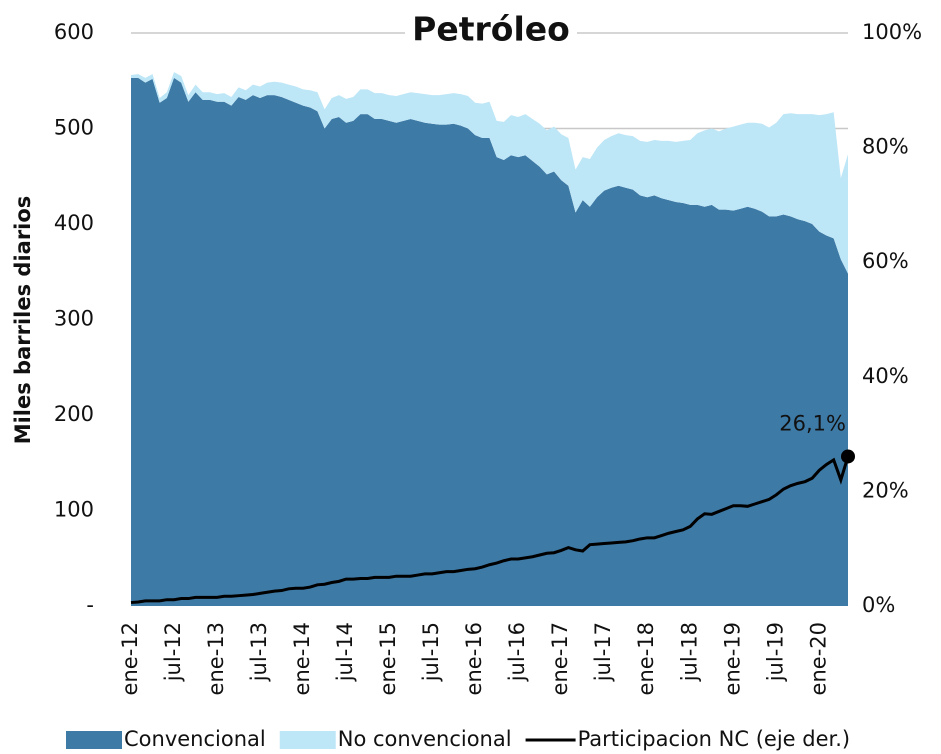 The height and width of the screenshot is (754, 941). What do you see at coordinates (885, 261) in the screenshot?
I see `y2-tick-label: 60%` at bounding box center [885, 261].